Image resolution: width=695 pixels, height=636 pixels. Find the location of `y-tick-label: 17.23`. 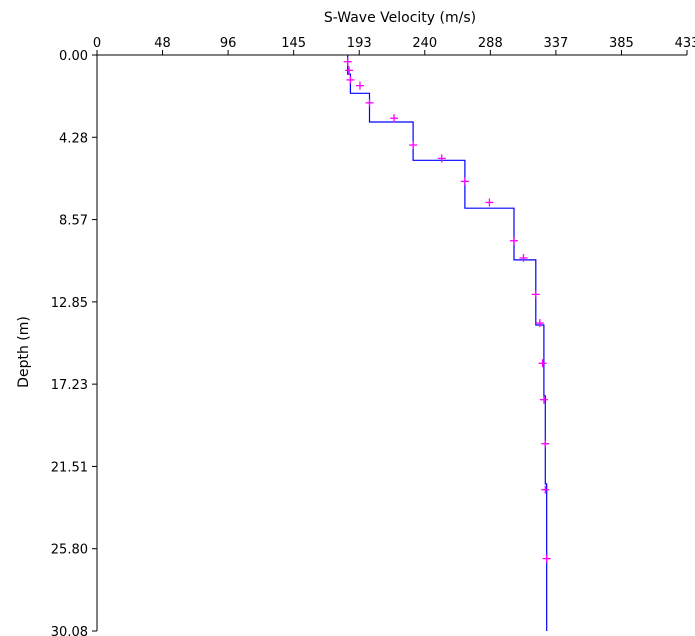

y-tick-label: 17.23 is located at coordinates (69, 385).